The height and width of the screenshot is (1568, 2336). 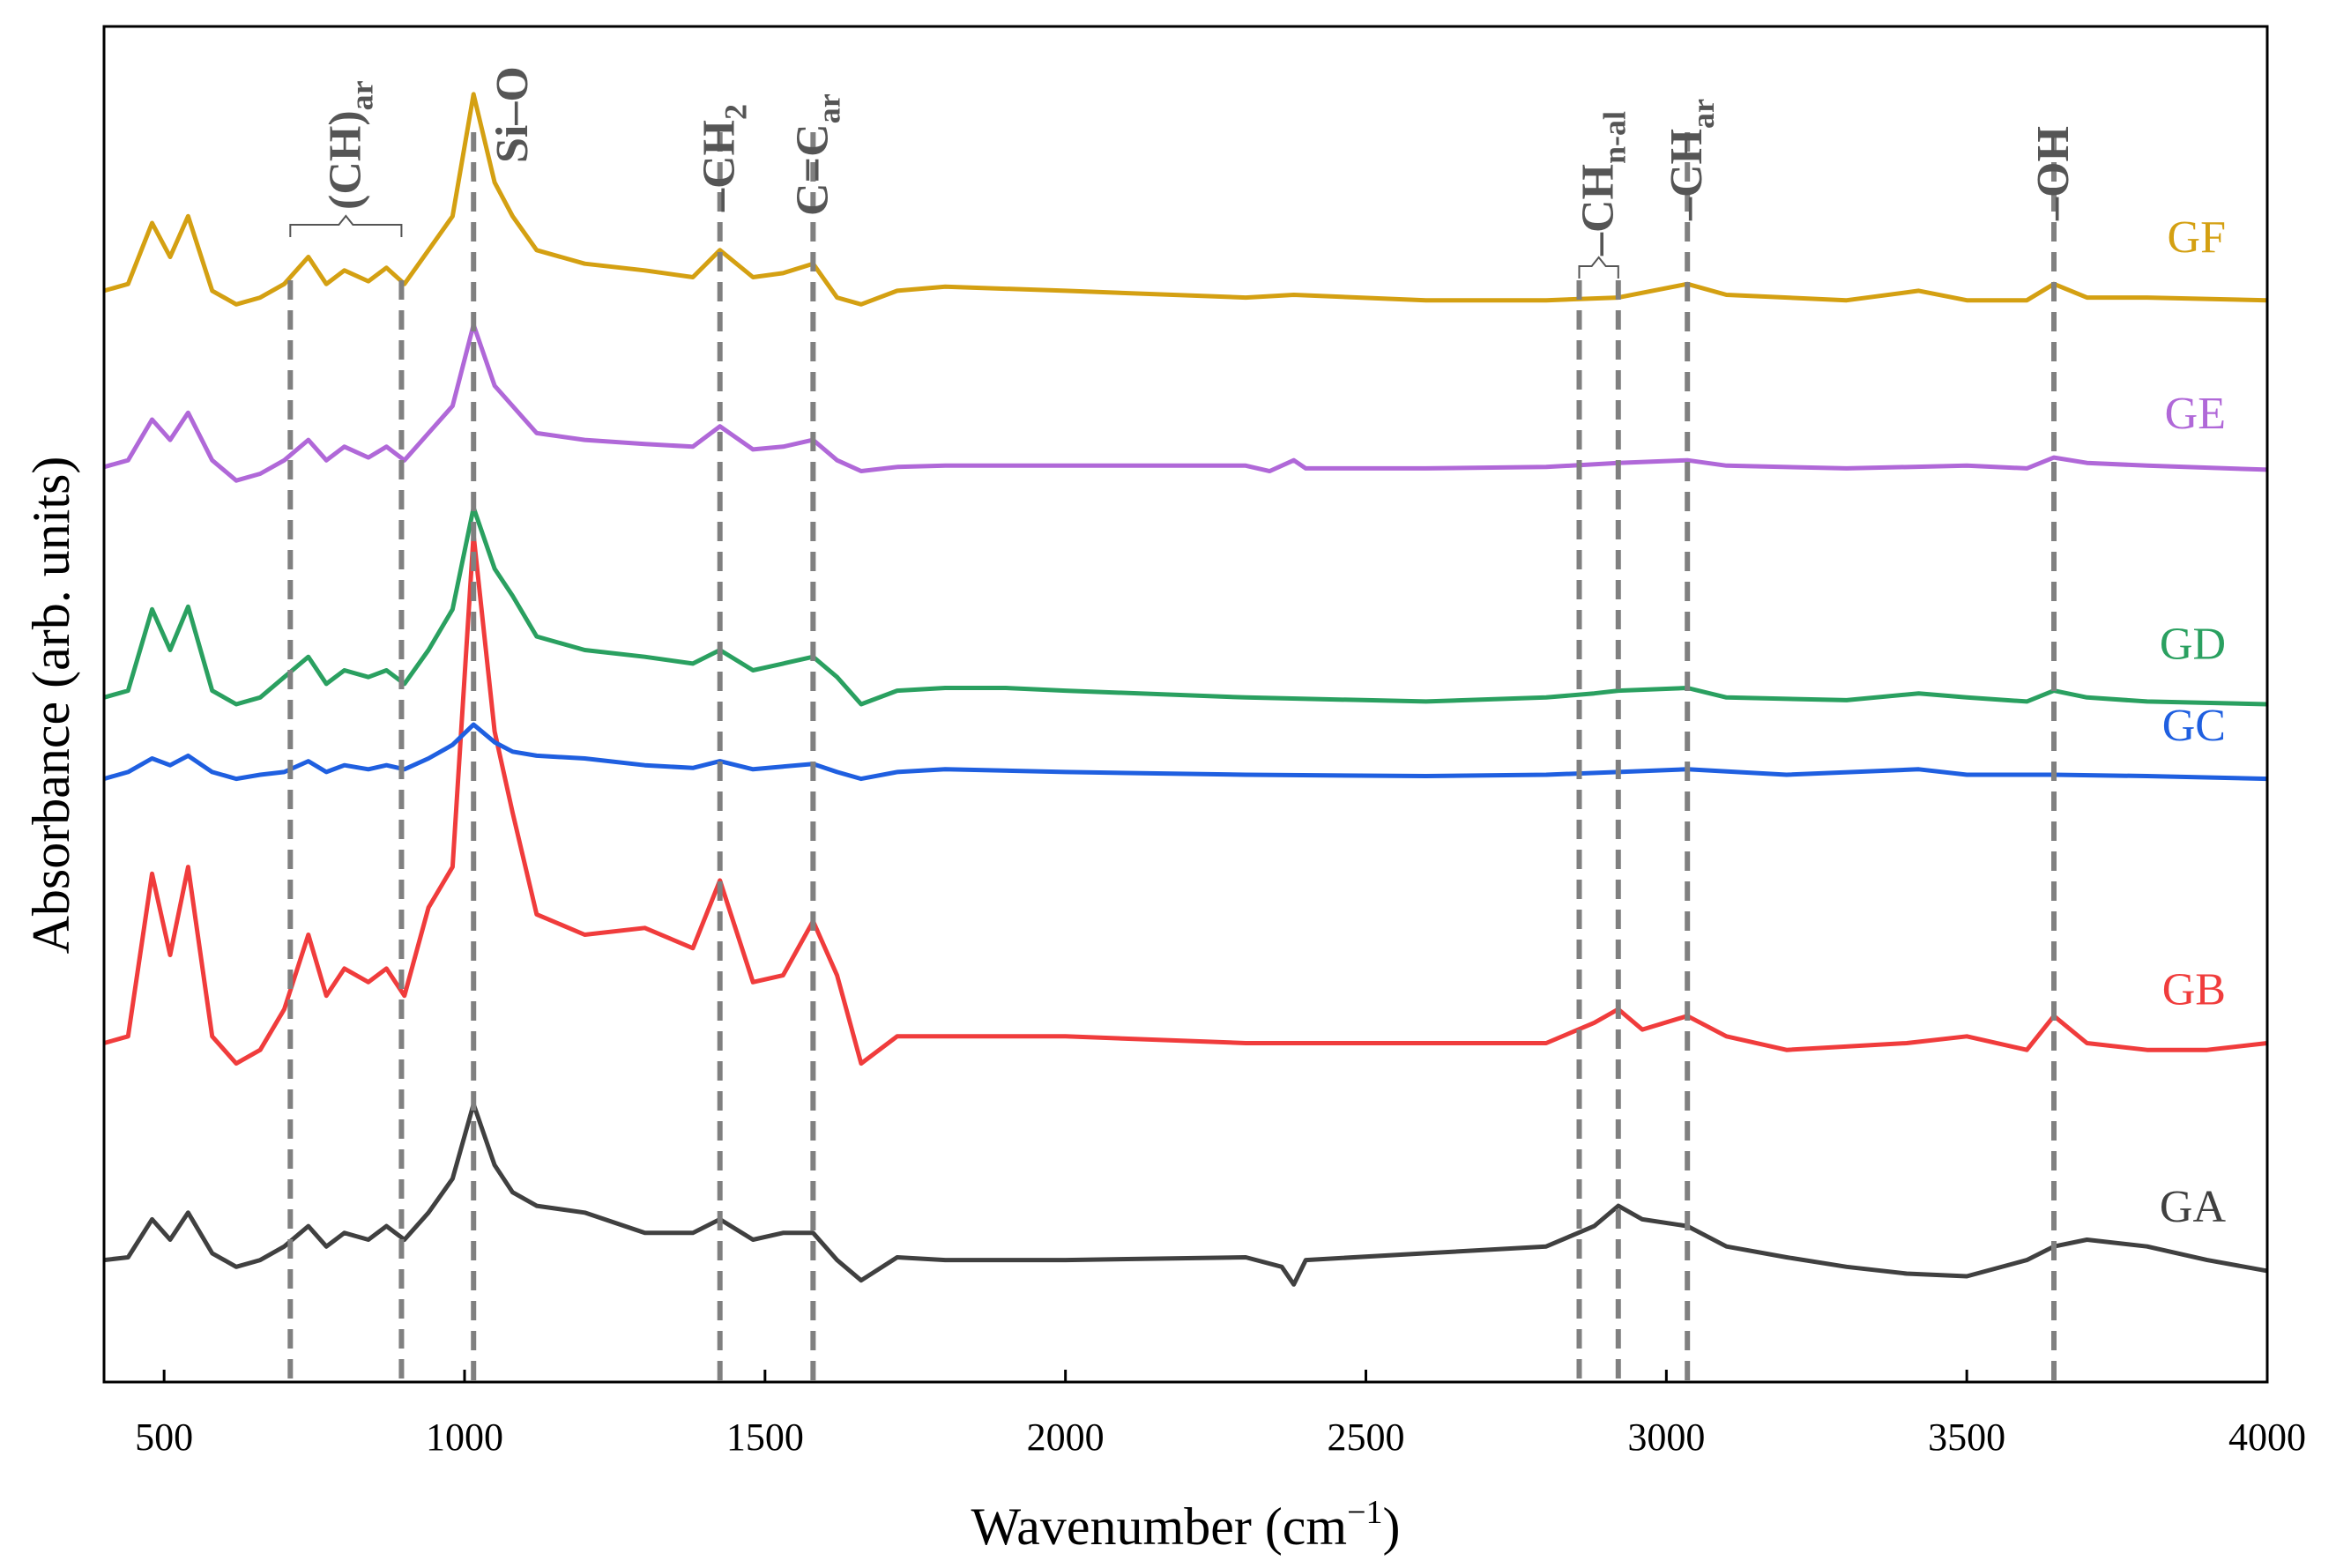 What do you see at coordinates (512, 115) in the screenshot?
I see `peak-label-si-o: Si–O` at bounding box center [512, 115].